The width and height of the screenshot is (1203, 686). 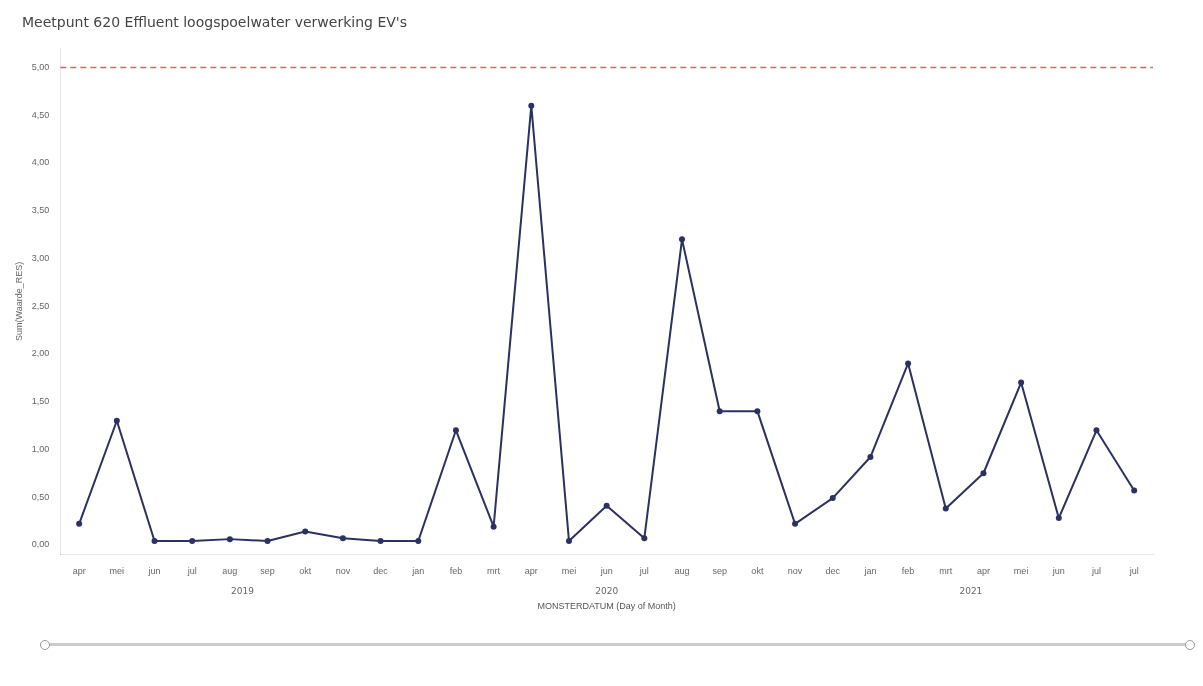 I want to click on y-tick-label: 3,00, so click(x=40, y=257).